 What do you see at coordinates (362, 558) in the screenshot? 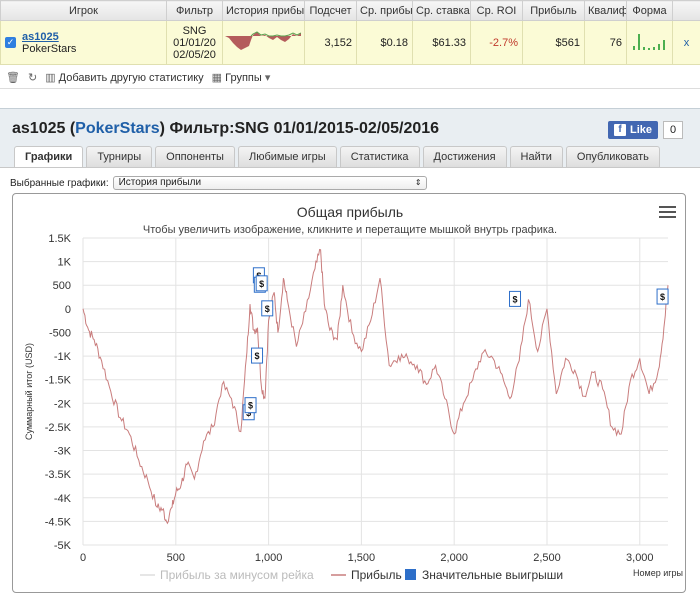
I see `x-tick-label: 1,500` at bounding box center [362, 558].